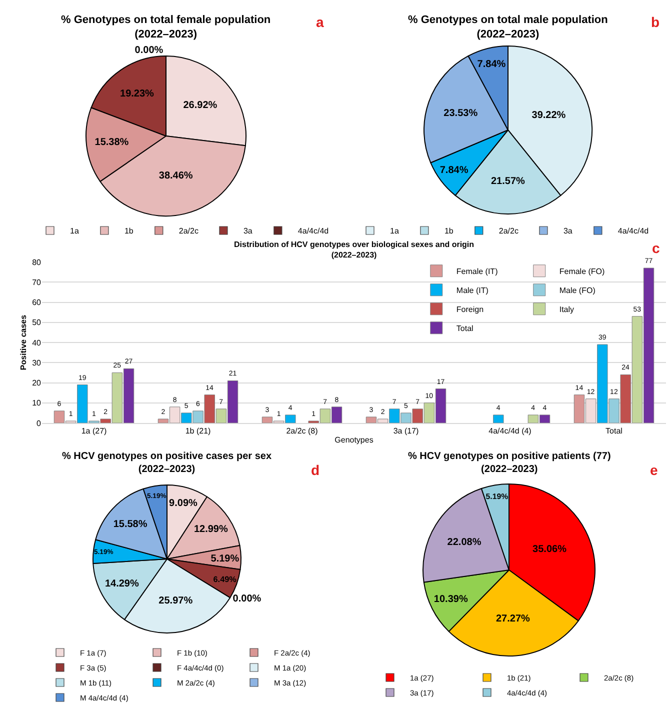 This screenshot has height=704, width=669. What do you see at coordinates (39, 423) in the screenshot?
I see `y-tick-label: 0` at bounding box center [39, 423].